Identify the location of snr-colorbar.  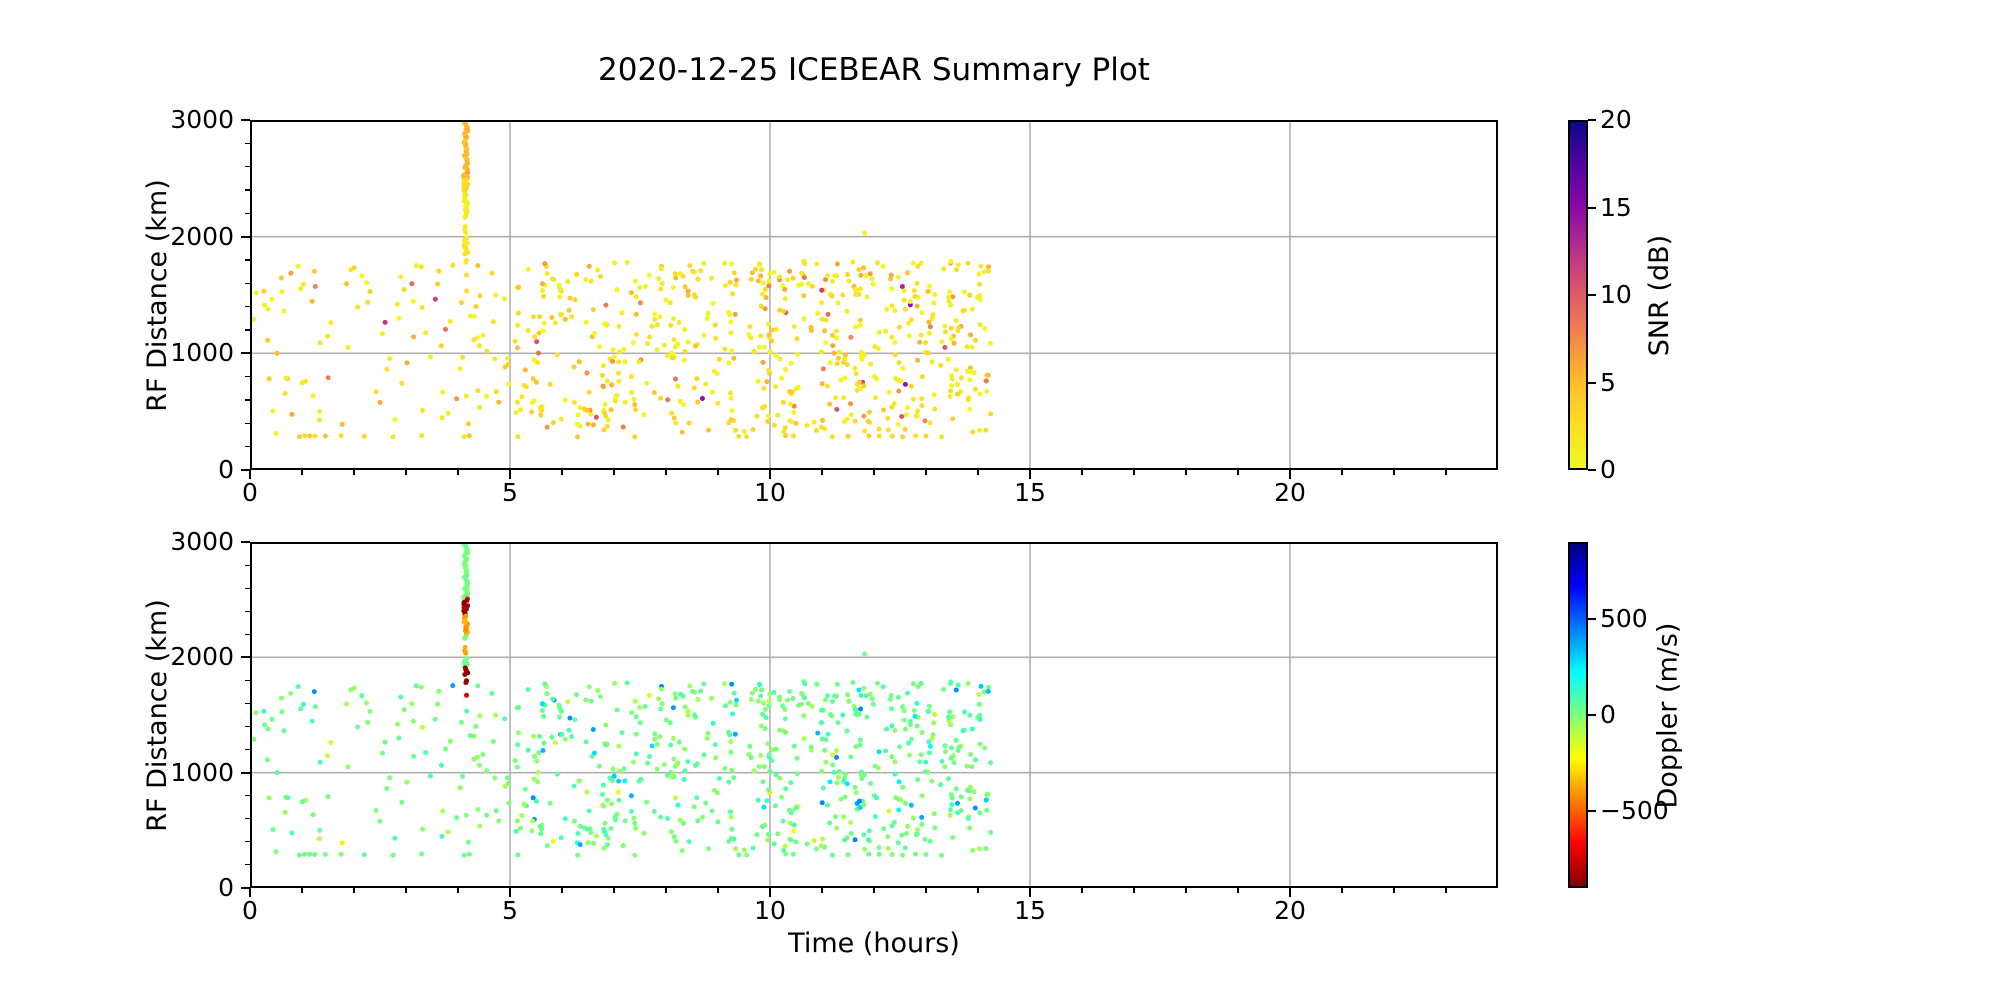
(1578, 295).